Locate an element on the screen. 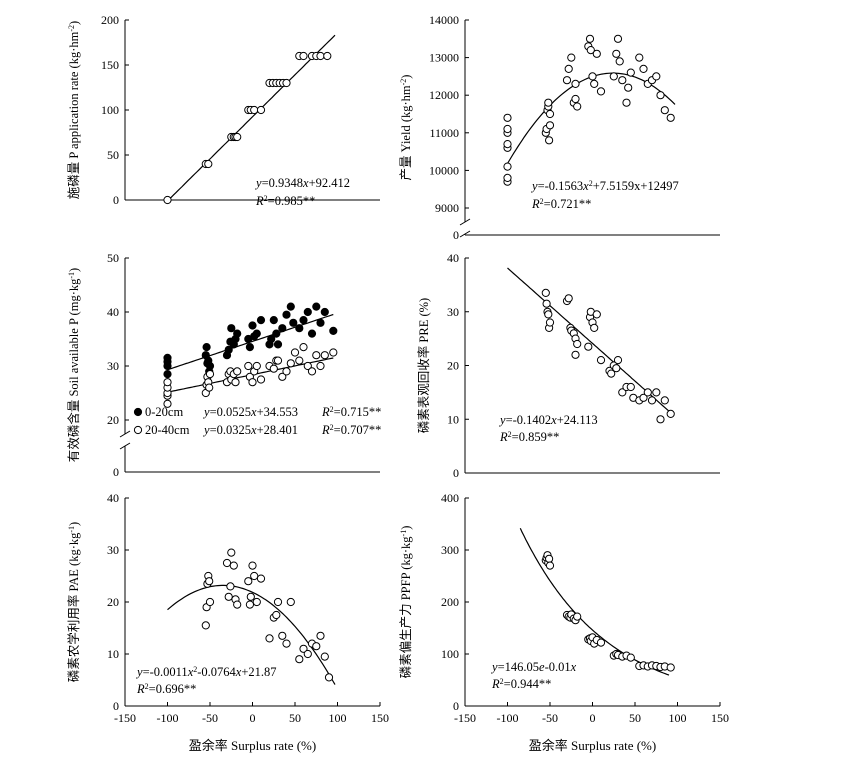  y-axis-label: 磷素偏生产力 PPFP (kg·kg-1) is located at coordinates (405, 602).